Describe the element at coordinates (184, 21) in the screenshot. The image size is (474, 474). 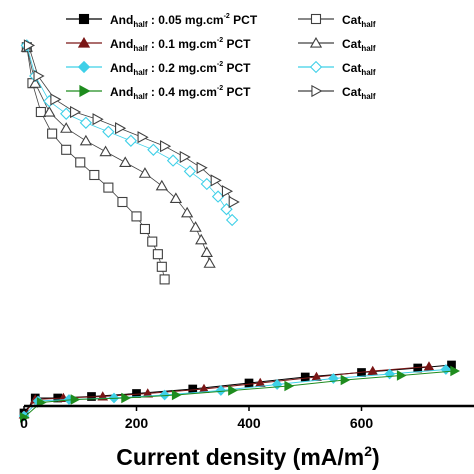
I see `legend-label: Andhalf : 0.05 mg.cm-2 PCT` at that location.